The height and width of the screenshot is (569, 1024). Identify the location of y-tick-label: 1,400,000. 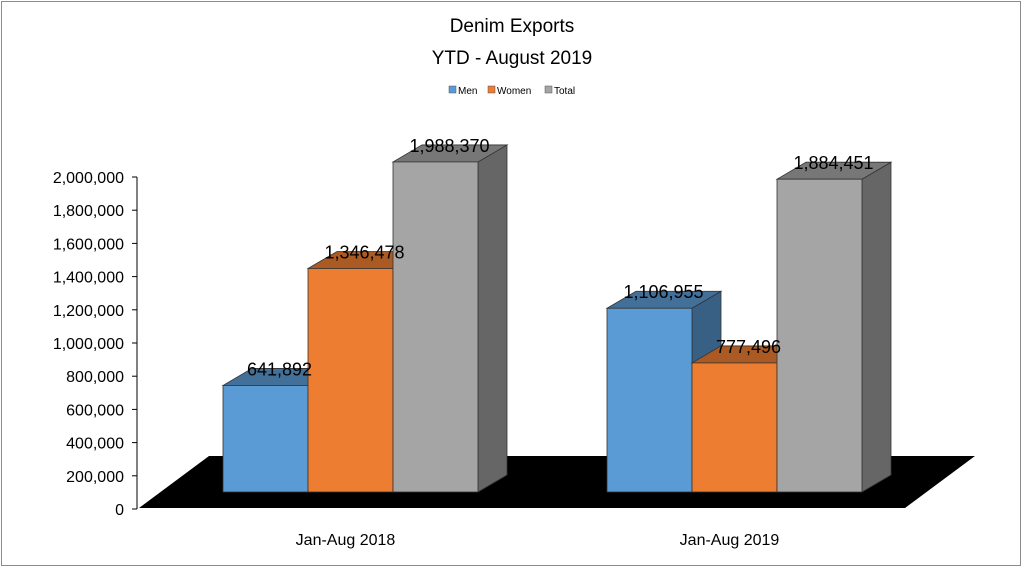
(88, 278).